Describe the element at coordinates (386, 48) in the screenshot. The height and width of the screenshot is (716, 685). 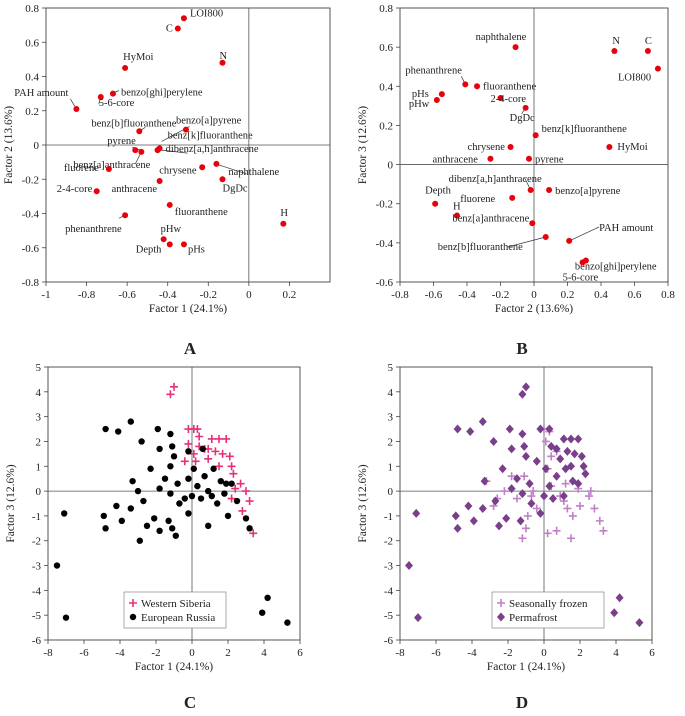
I see `y-tick-label-b: 0.6` at that location.